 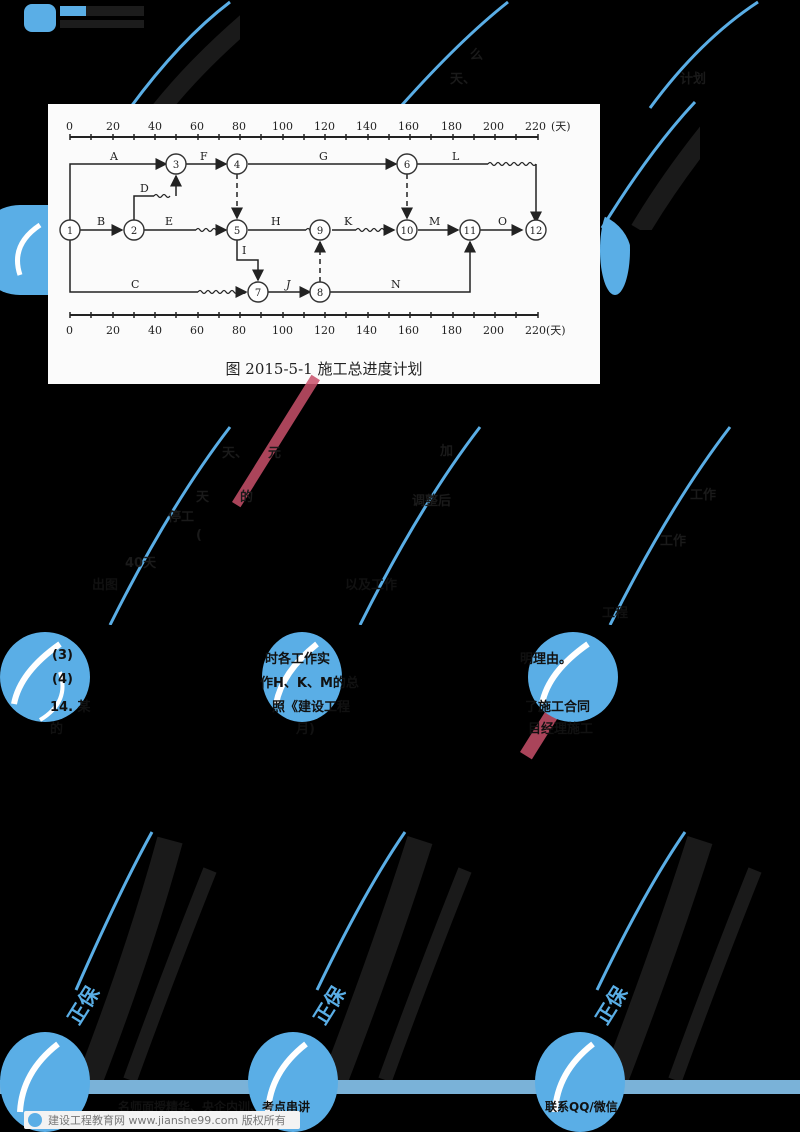 What do you see at coordinates (396, 284) in the screenshot?
I see `svg-text: N` at bounding box center [396, 284].